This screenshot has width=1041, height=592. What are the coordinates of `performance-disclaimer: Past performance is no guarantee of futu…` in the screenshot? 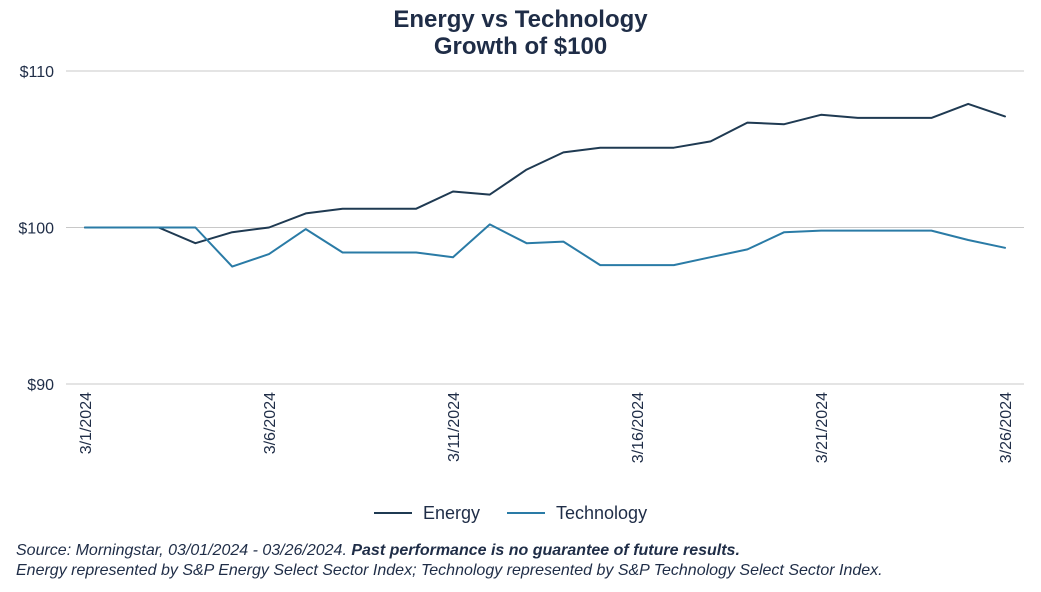 It's located at (545, 550).